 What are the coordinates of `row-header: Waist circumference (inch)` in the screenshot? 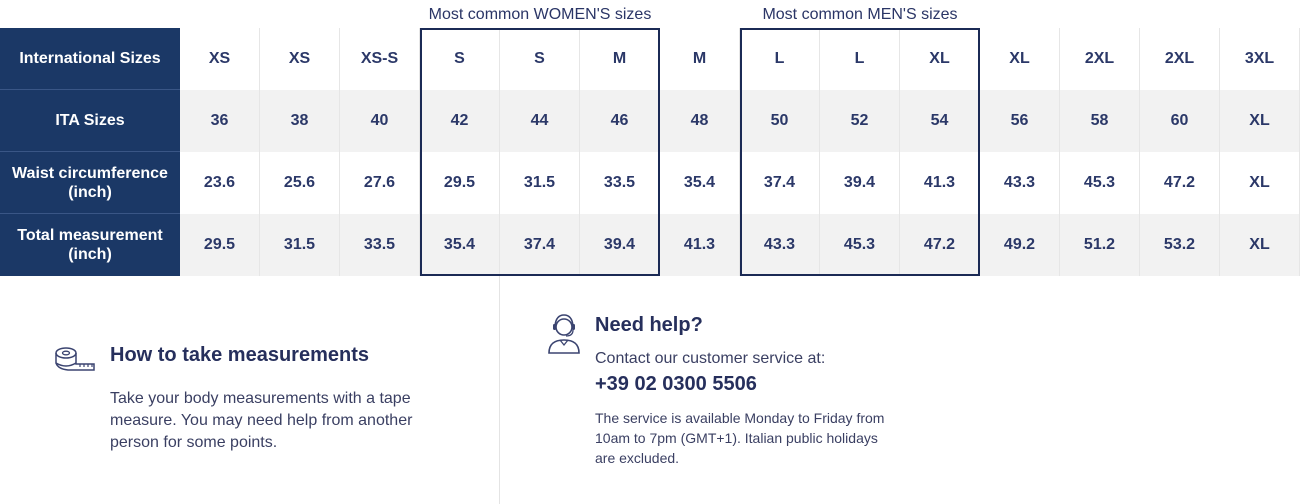 It's located at (90, 183).